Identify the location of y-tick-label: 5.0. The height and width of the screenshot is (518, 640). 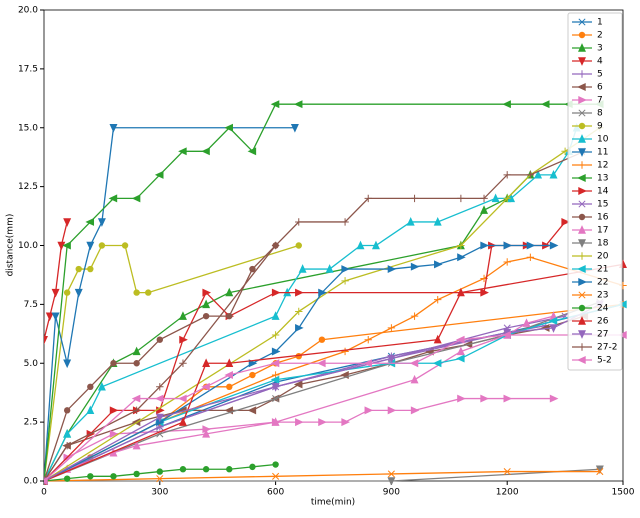
(31, 364).